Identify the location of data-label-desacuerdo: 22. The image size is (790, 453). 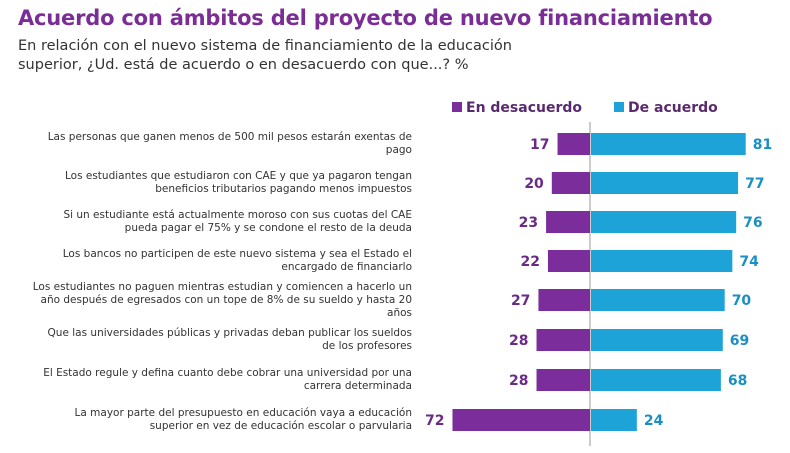
(529, 262).